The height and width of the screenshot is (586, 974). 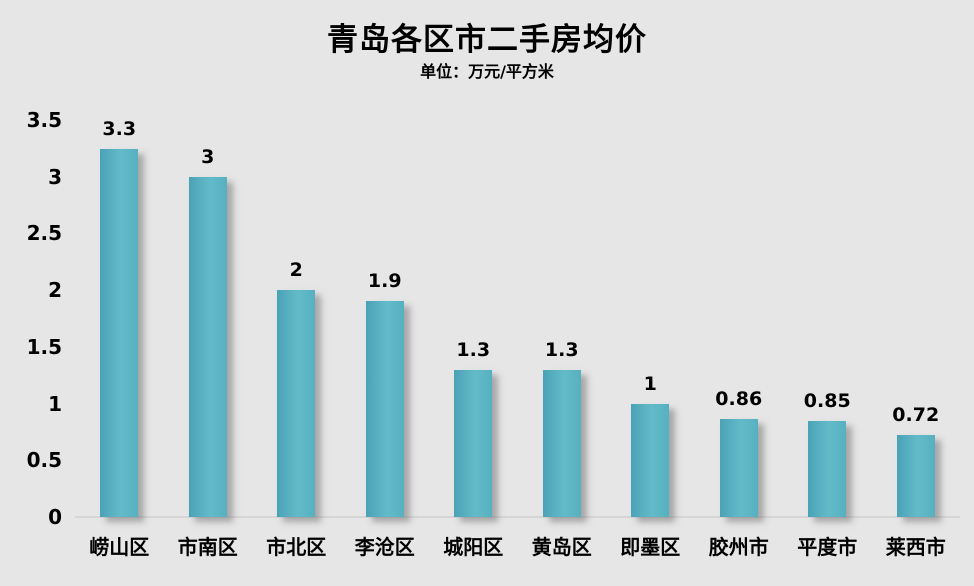 What do you see at coordinates (119, 547) in the screenshot?
I see `category-label: 崂山区` at bounding box center [119, 547].